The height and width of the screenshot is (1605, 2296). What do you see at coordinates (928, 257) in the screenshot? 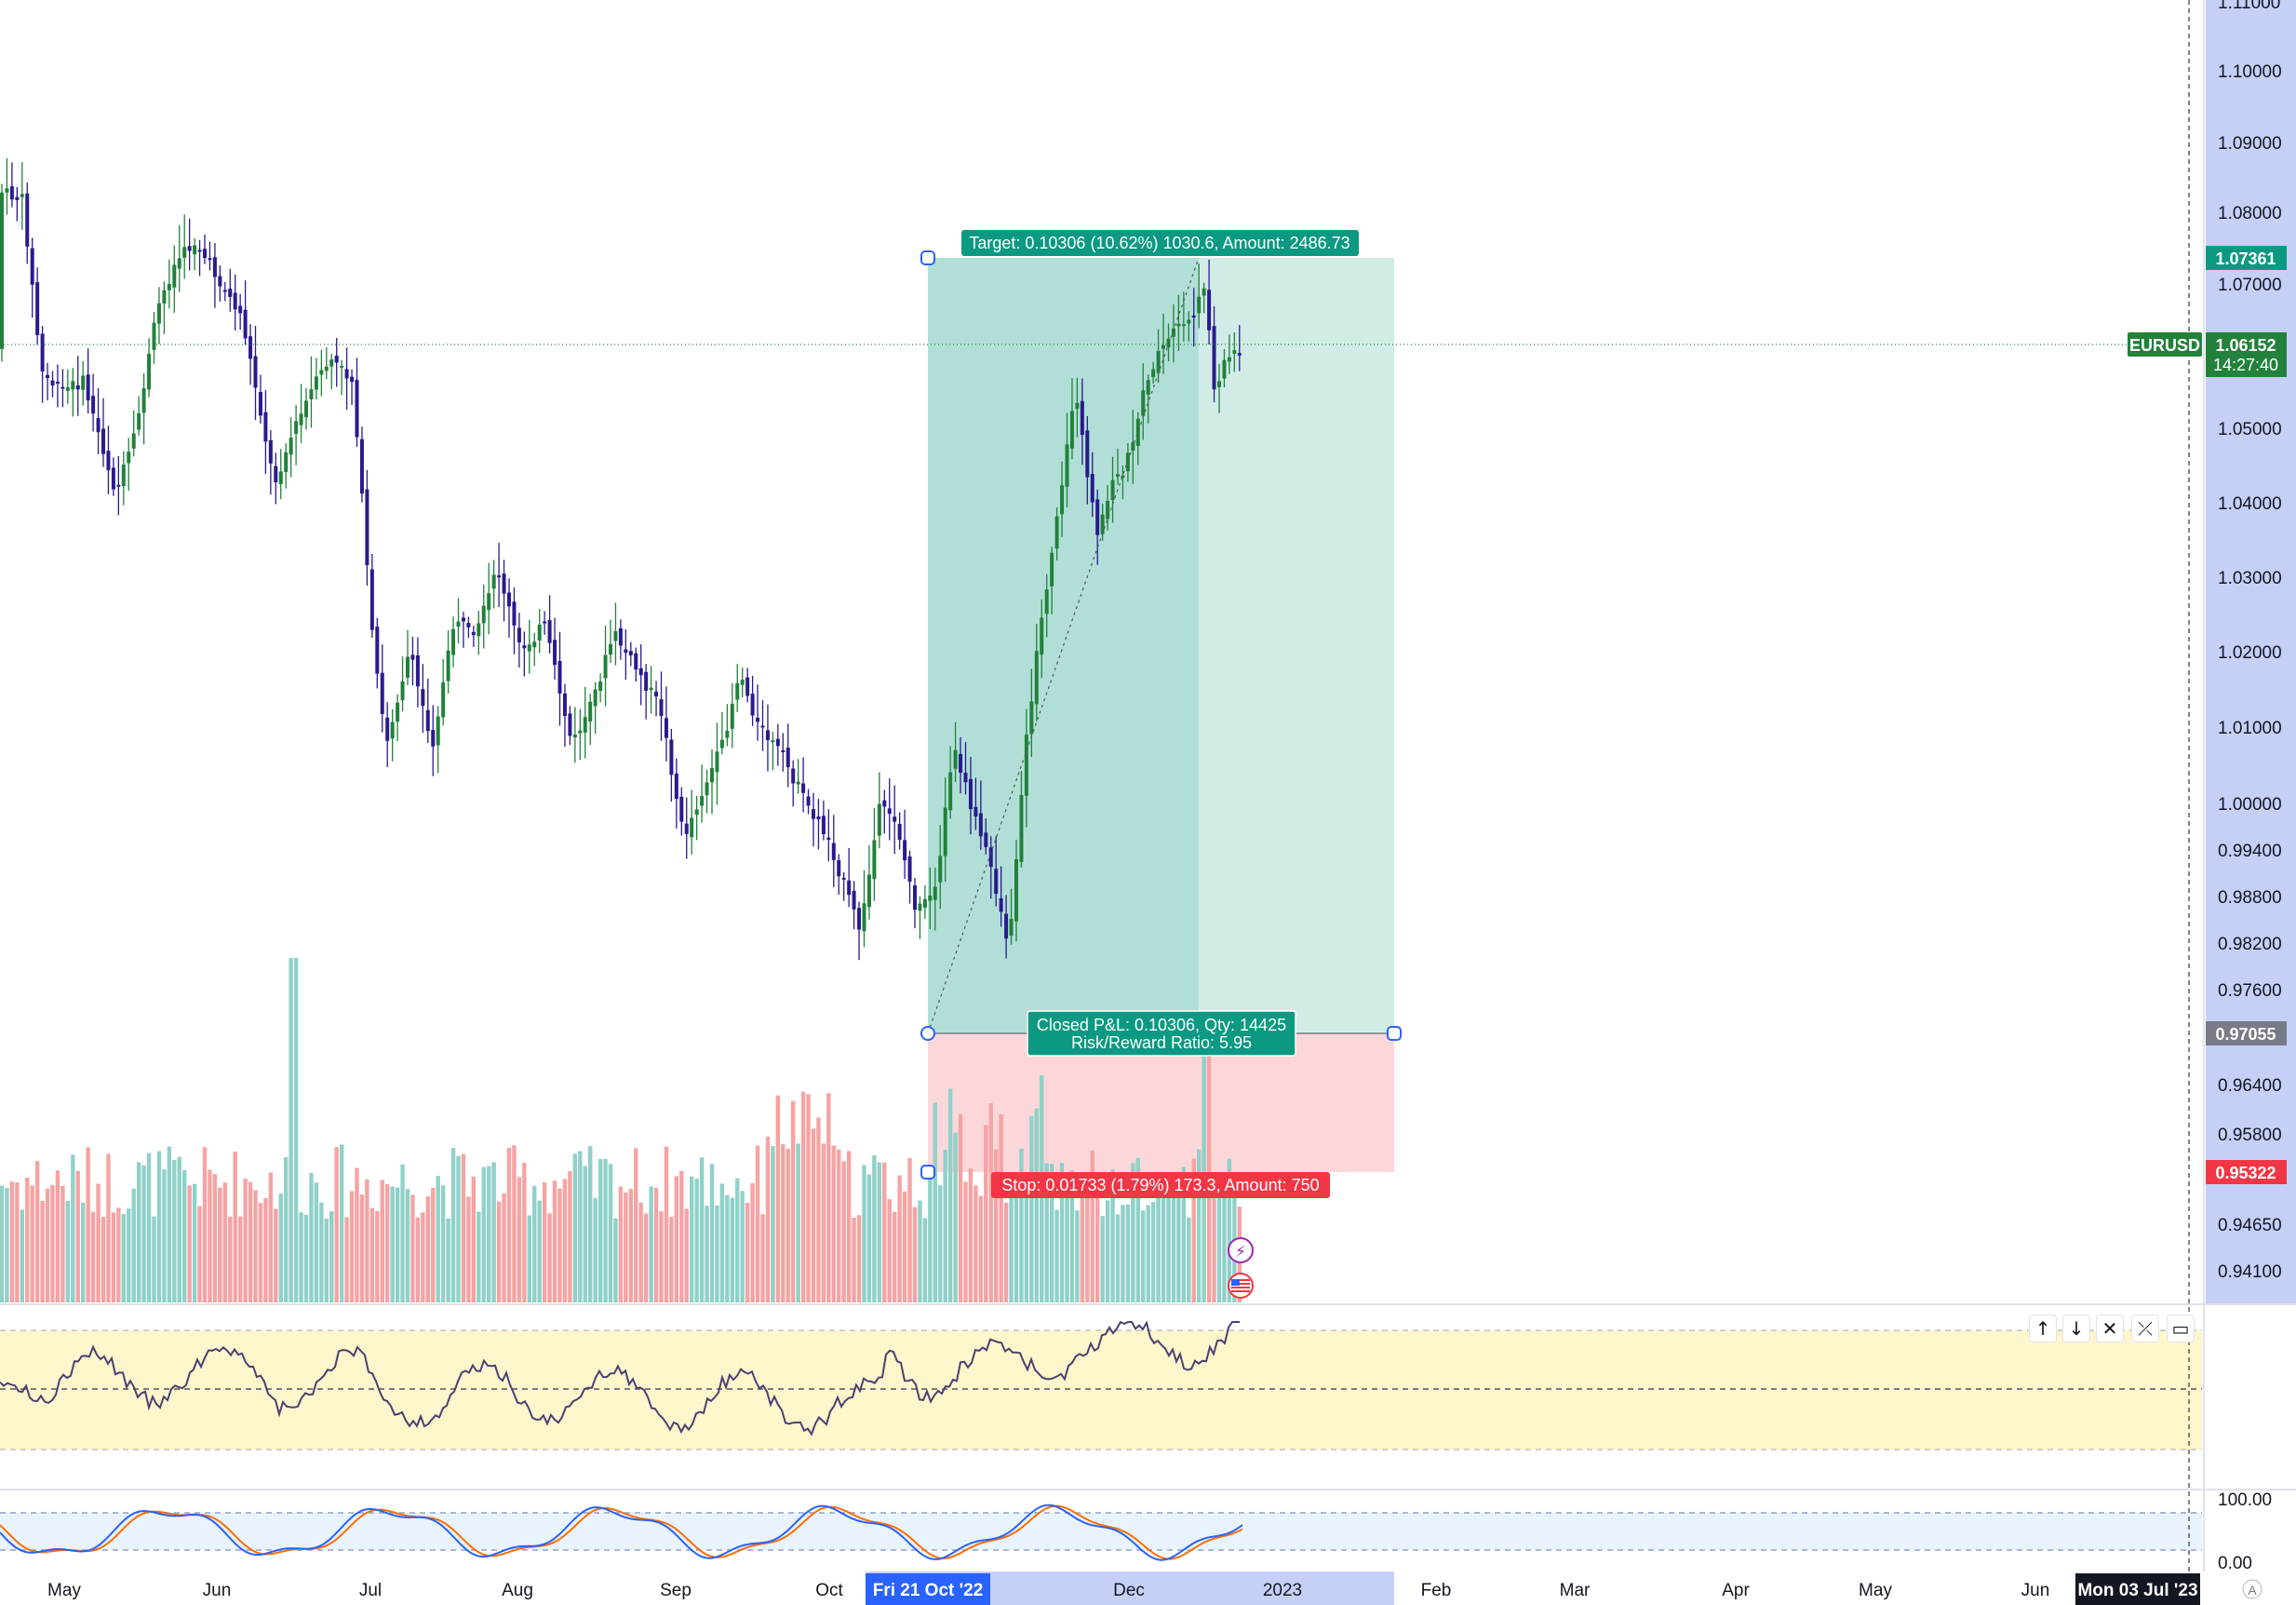
I see `target-handle` at bounding box center [928, 257].